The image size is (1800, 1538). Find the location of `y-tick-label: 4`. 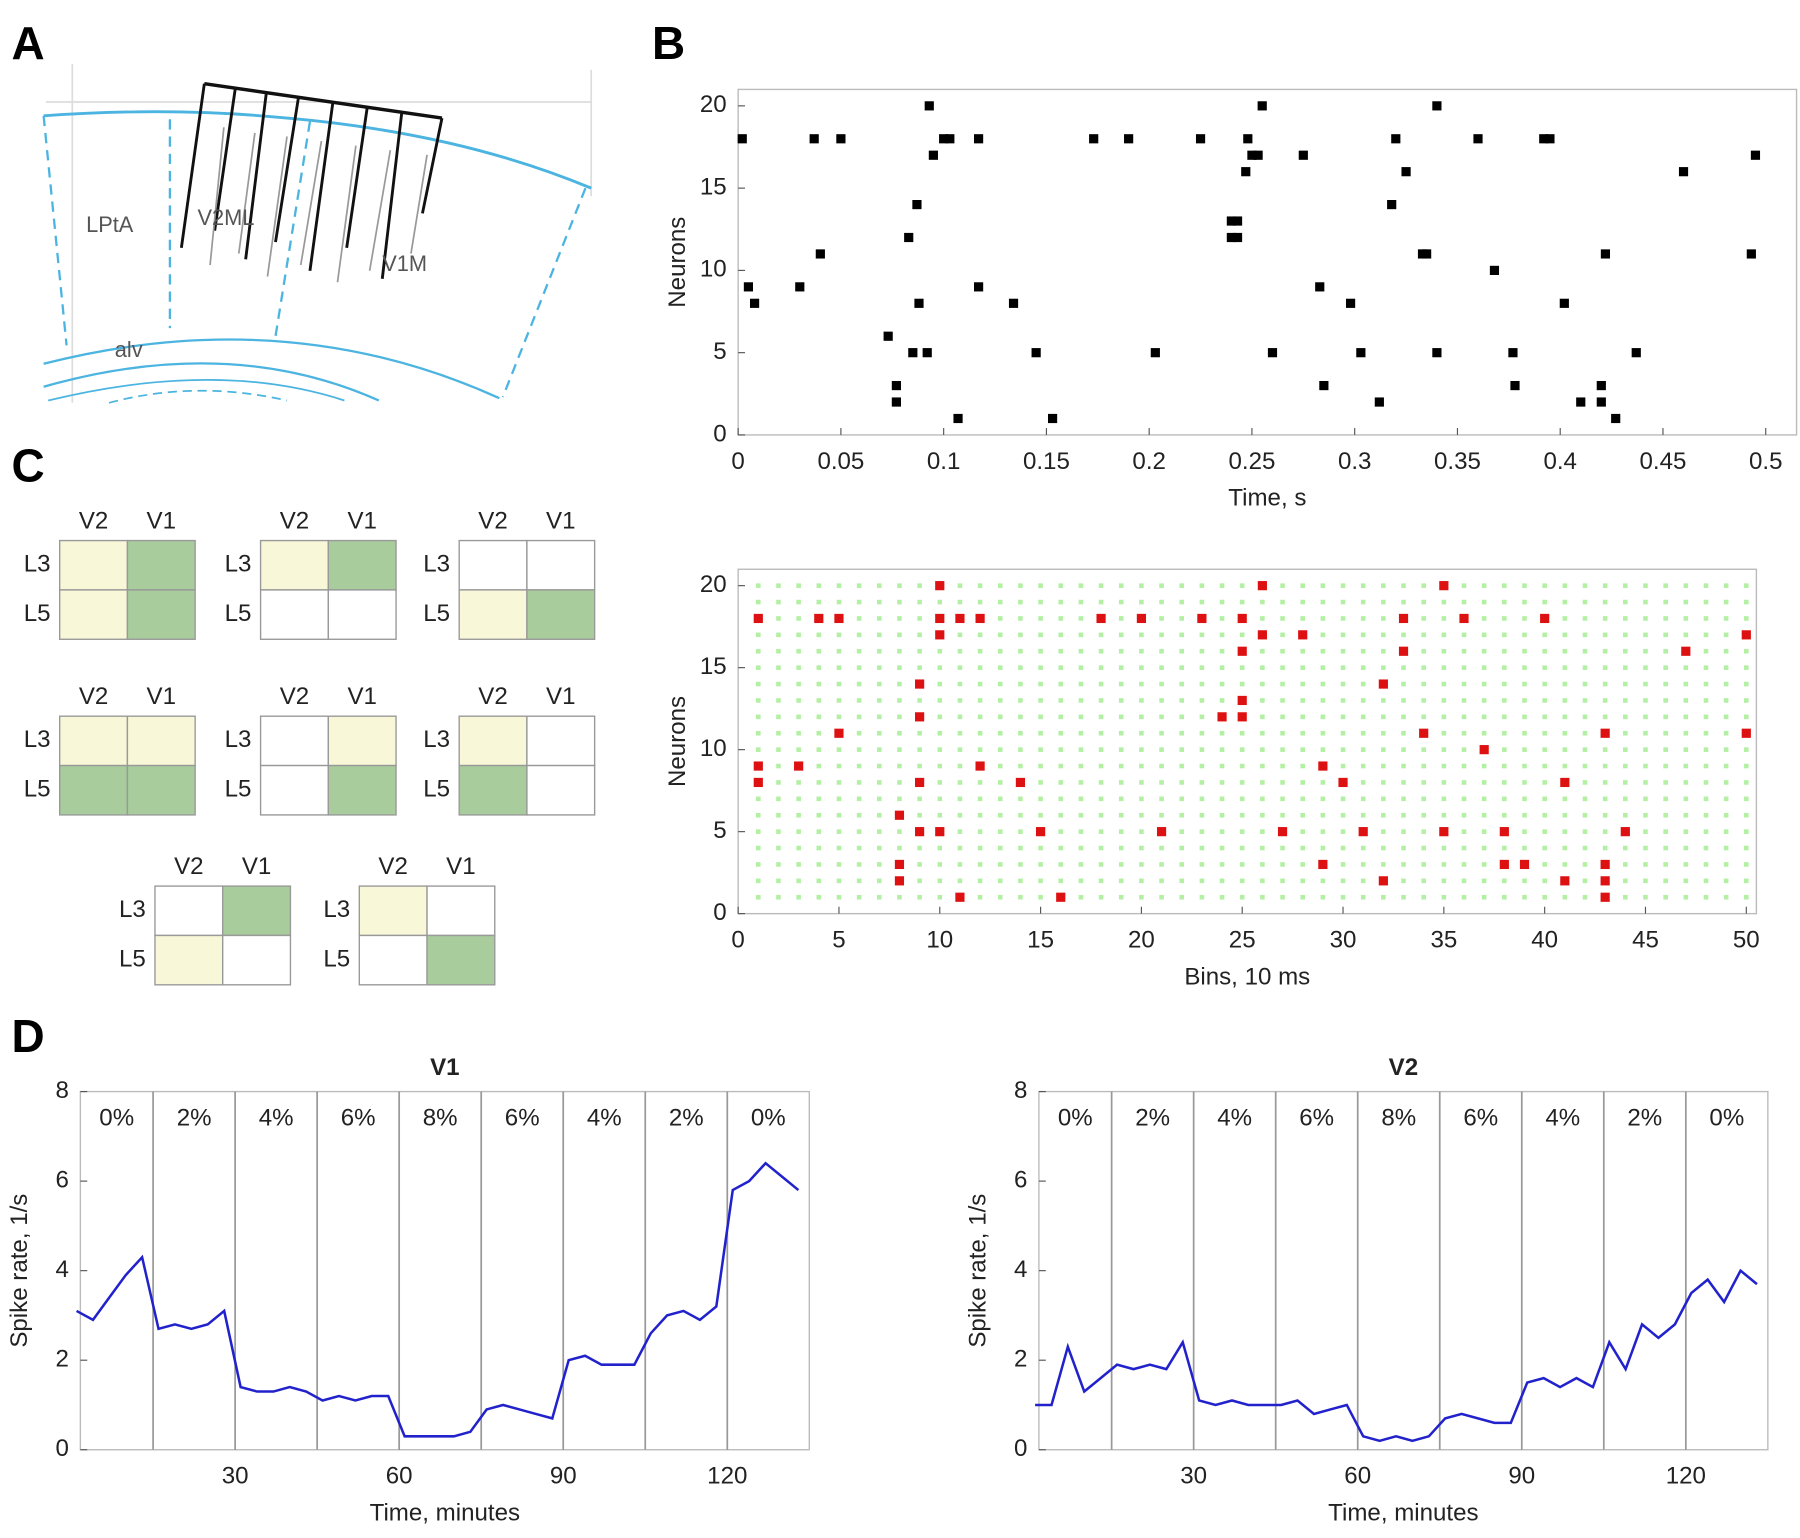

y-tick-label: 4 is located at coordinates (61, 1269).